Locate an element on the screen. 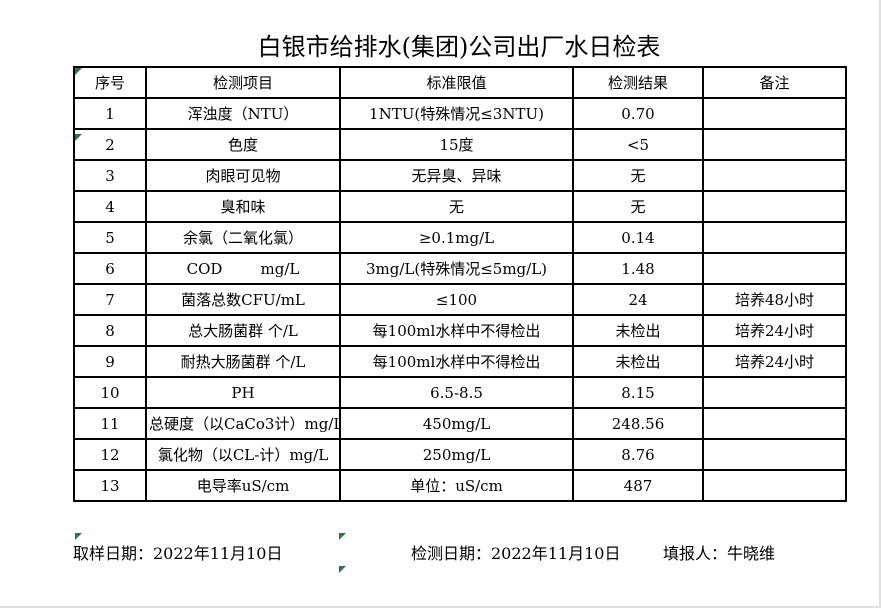  cell-no: 5 is located at coordinates (110, 237).